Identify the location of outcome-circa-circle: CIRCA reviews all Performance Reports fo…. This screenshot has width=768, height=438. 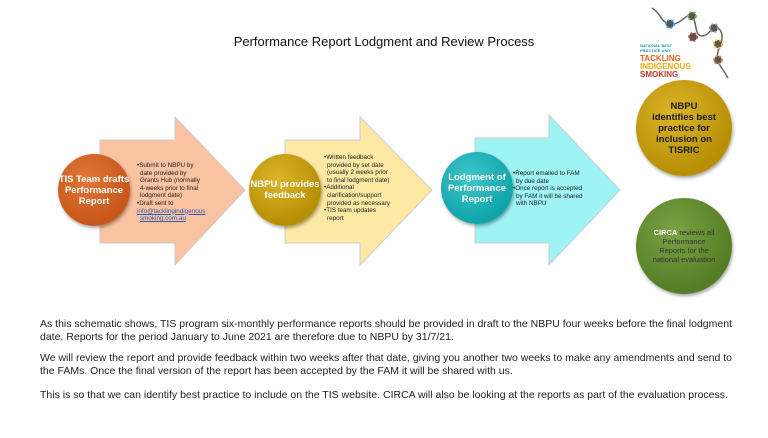
(684, 246).